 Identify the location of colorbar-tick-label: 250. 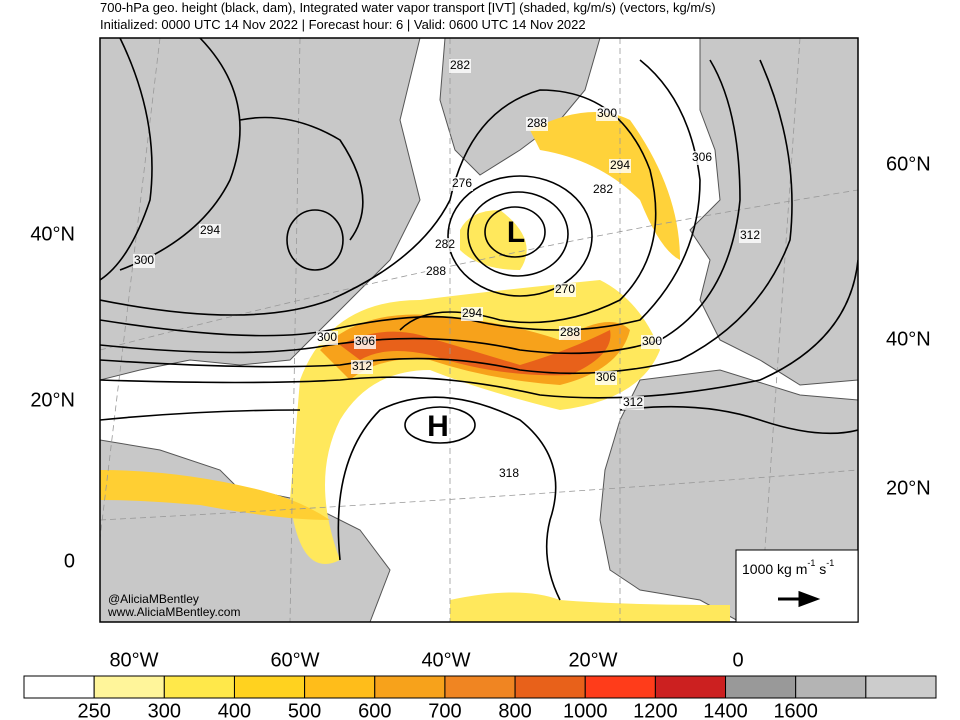
(93, 710).